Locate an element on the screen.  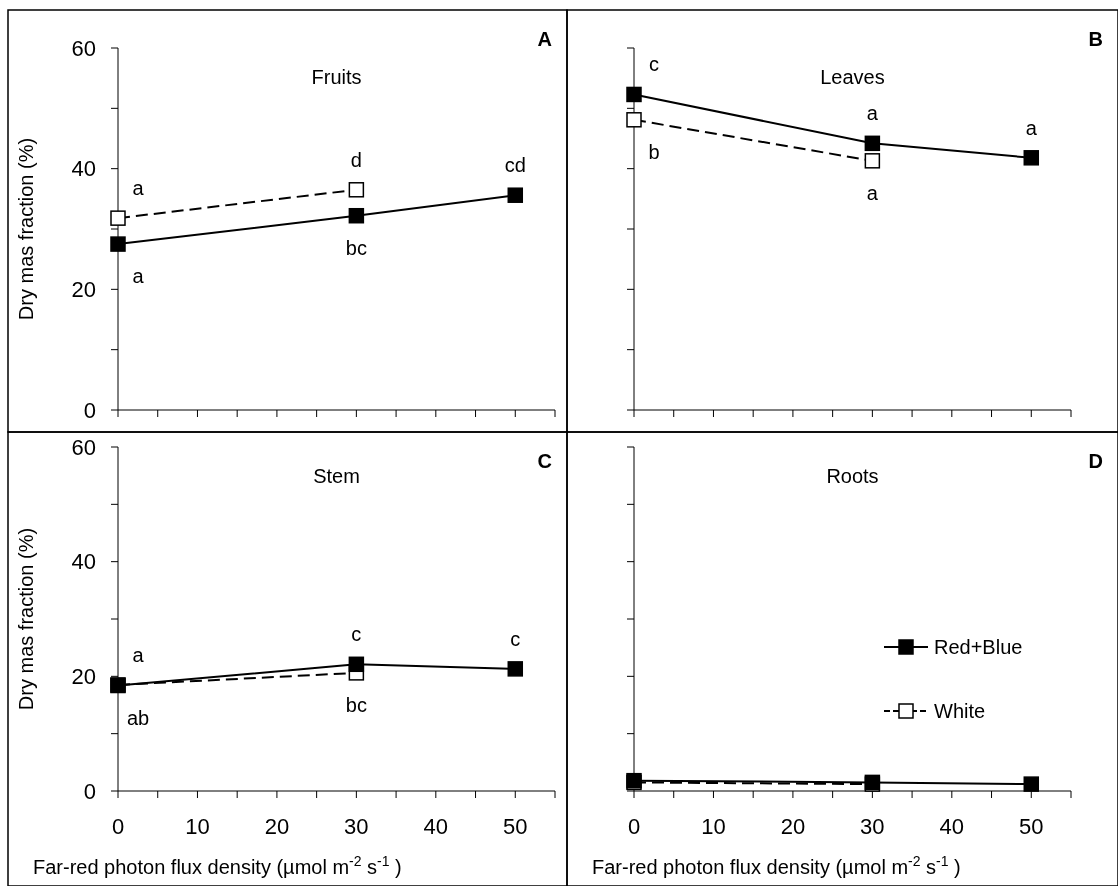
text: D is located at coordinates (1095, 461).